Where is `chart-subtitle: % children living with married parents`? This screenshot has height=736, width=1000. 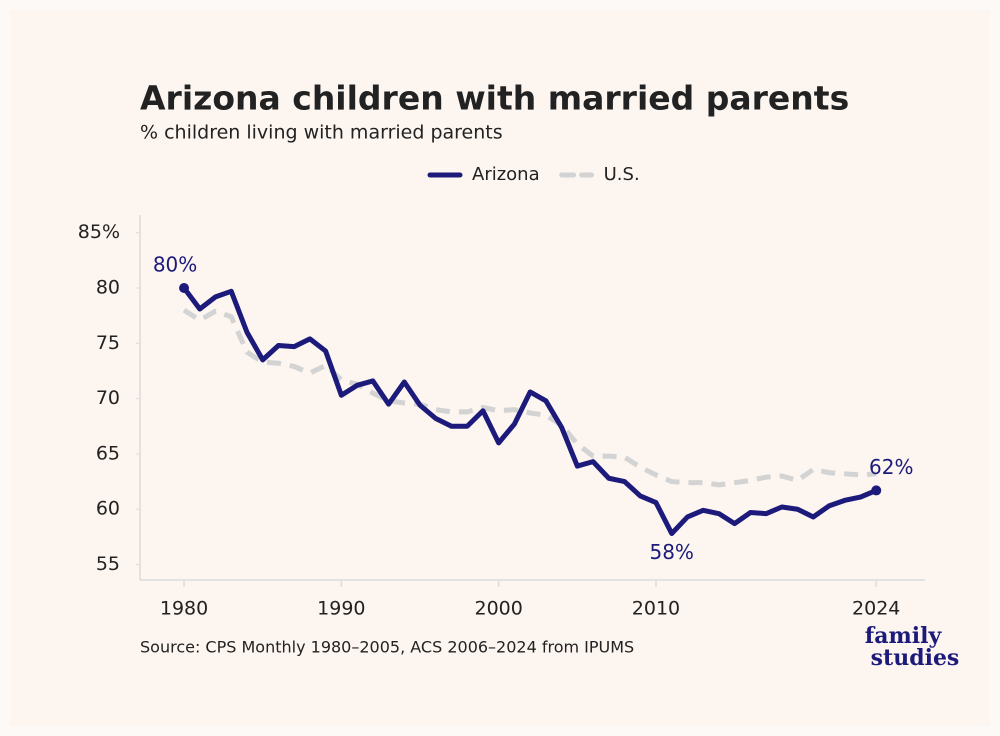 chart-subtitle: % children living with married parents is located at coordinates (321, 133).